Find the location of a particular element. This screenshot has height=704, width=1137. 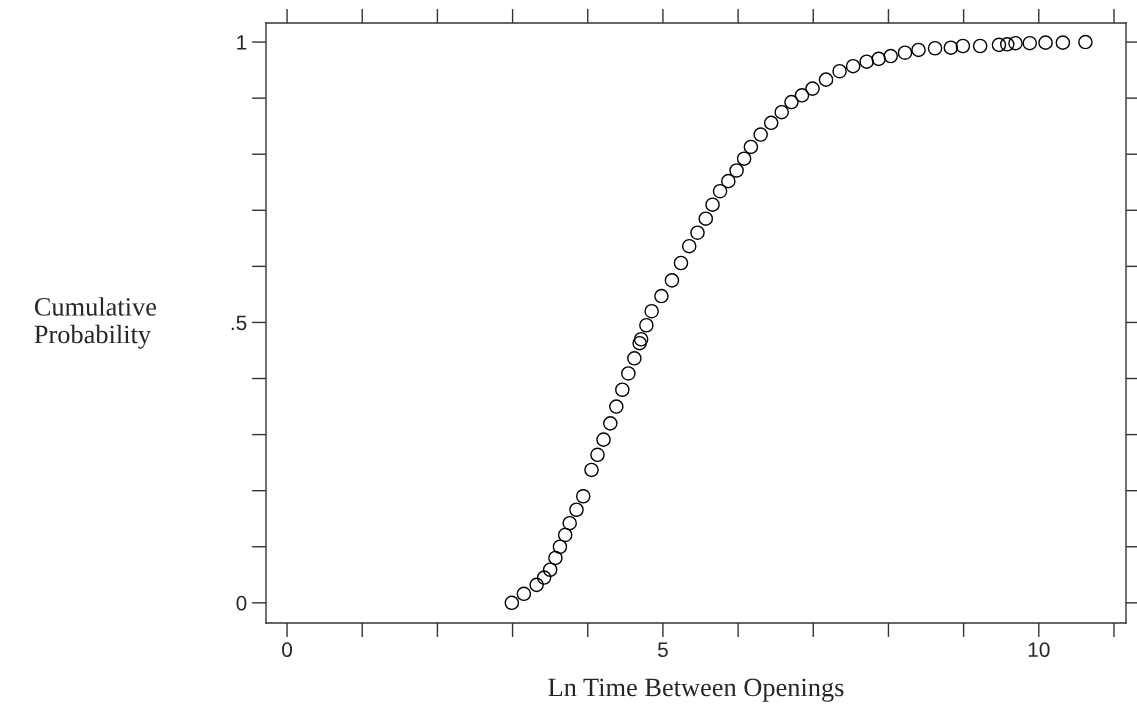

y-axis-title: Cumulative Probability is located at coordinates (95, 323).